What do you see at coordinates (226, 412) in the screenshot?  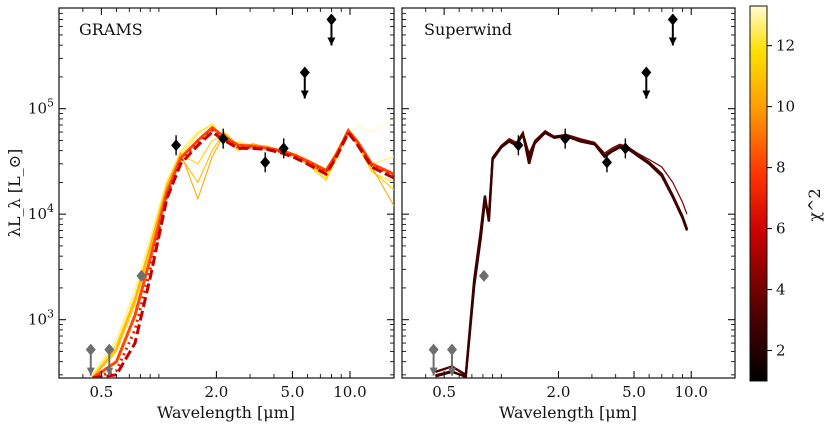 I see `grams-x-axis-label: Wavelength [μm]` at bounding box center [226, 412].